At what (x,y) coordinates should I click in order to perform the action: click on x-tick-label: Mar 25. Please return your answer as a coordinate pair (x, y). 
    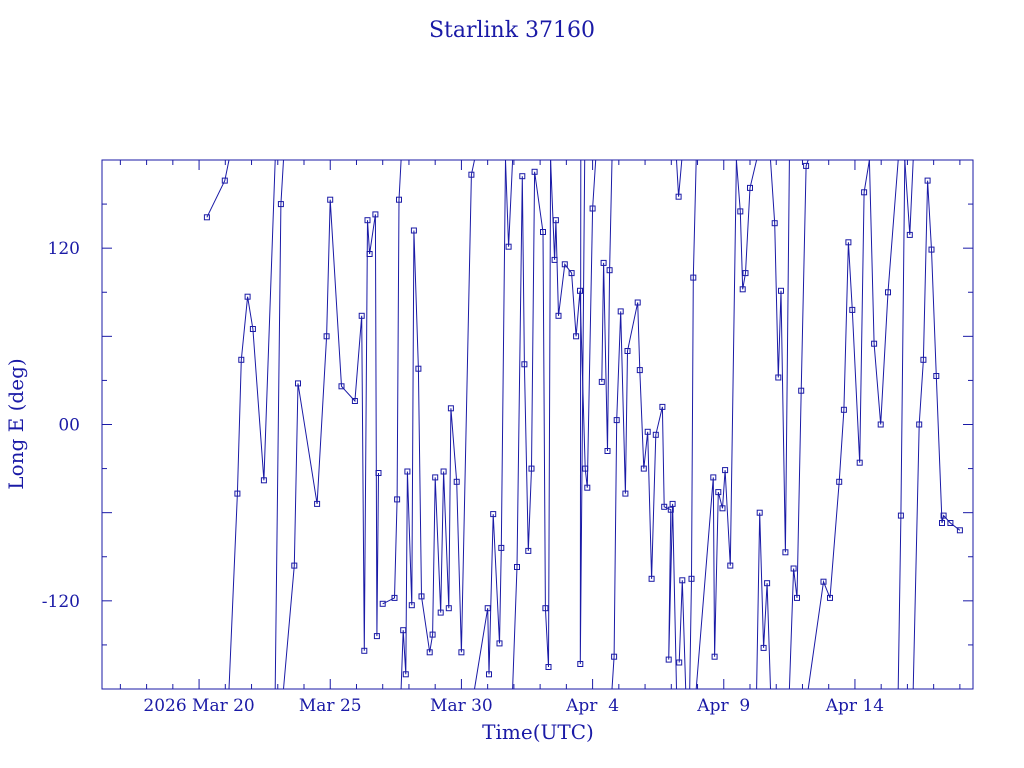
    Looking at the image, I should click on (330, 706).